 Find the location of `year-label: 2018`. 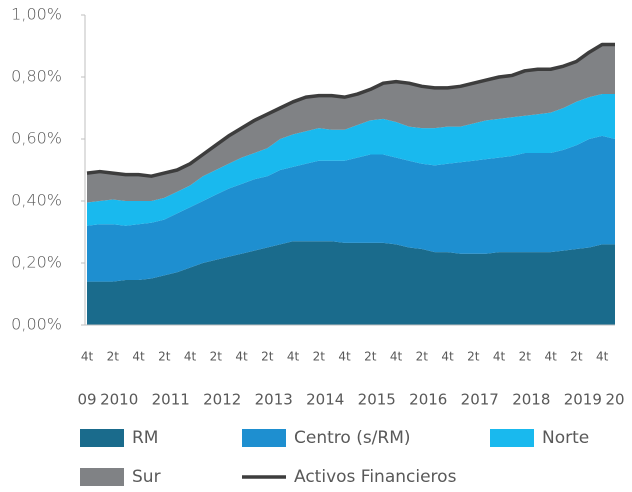

year-label: 2018 is located at coordinates (531, 400).